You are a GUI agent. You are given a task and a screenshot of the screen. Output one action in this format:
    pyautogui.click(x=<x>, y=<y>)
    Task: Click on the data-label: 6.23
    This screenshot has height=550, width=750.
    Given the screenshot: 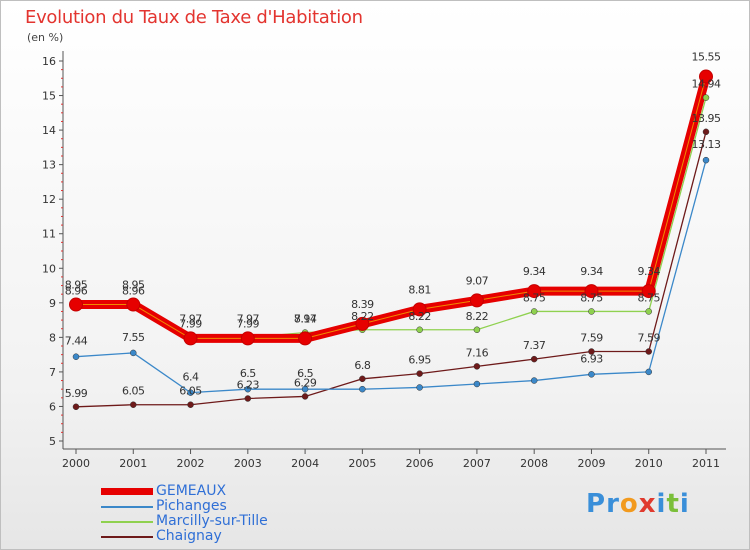 What is the action you would take?
    pyautogui.click(x=248, y=385)
    